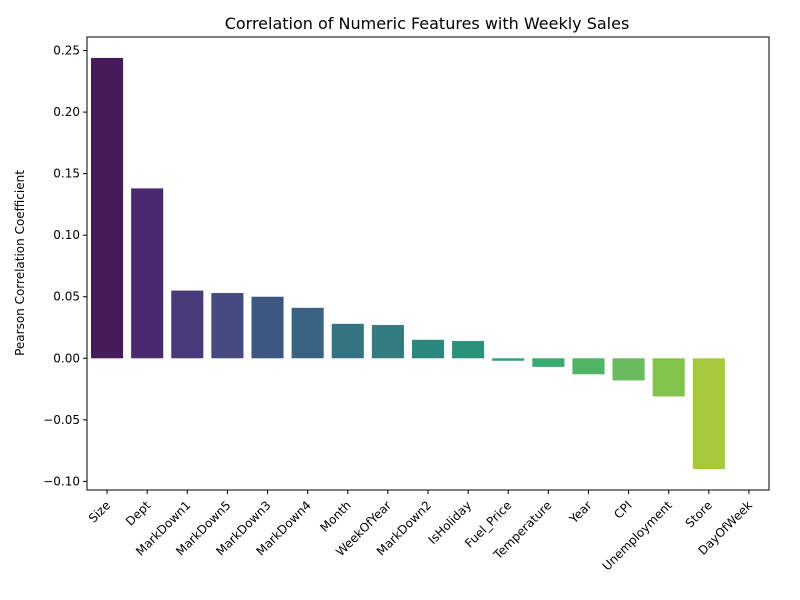 Image resolution: width=800 pixels, height=600 pixels. I want to click on y-tick-label: −0.10, so click(61, 481).